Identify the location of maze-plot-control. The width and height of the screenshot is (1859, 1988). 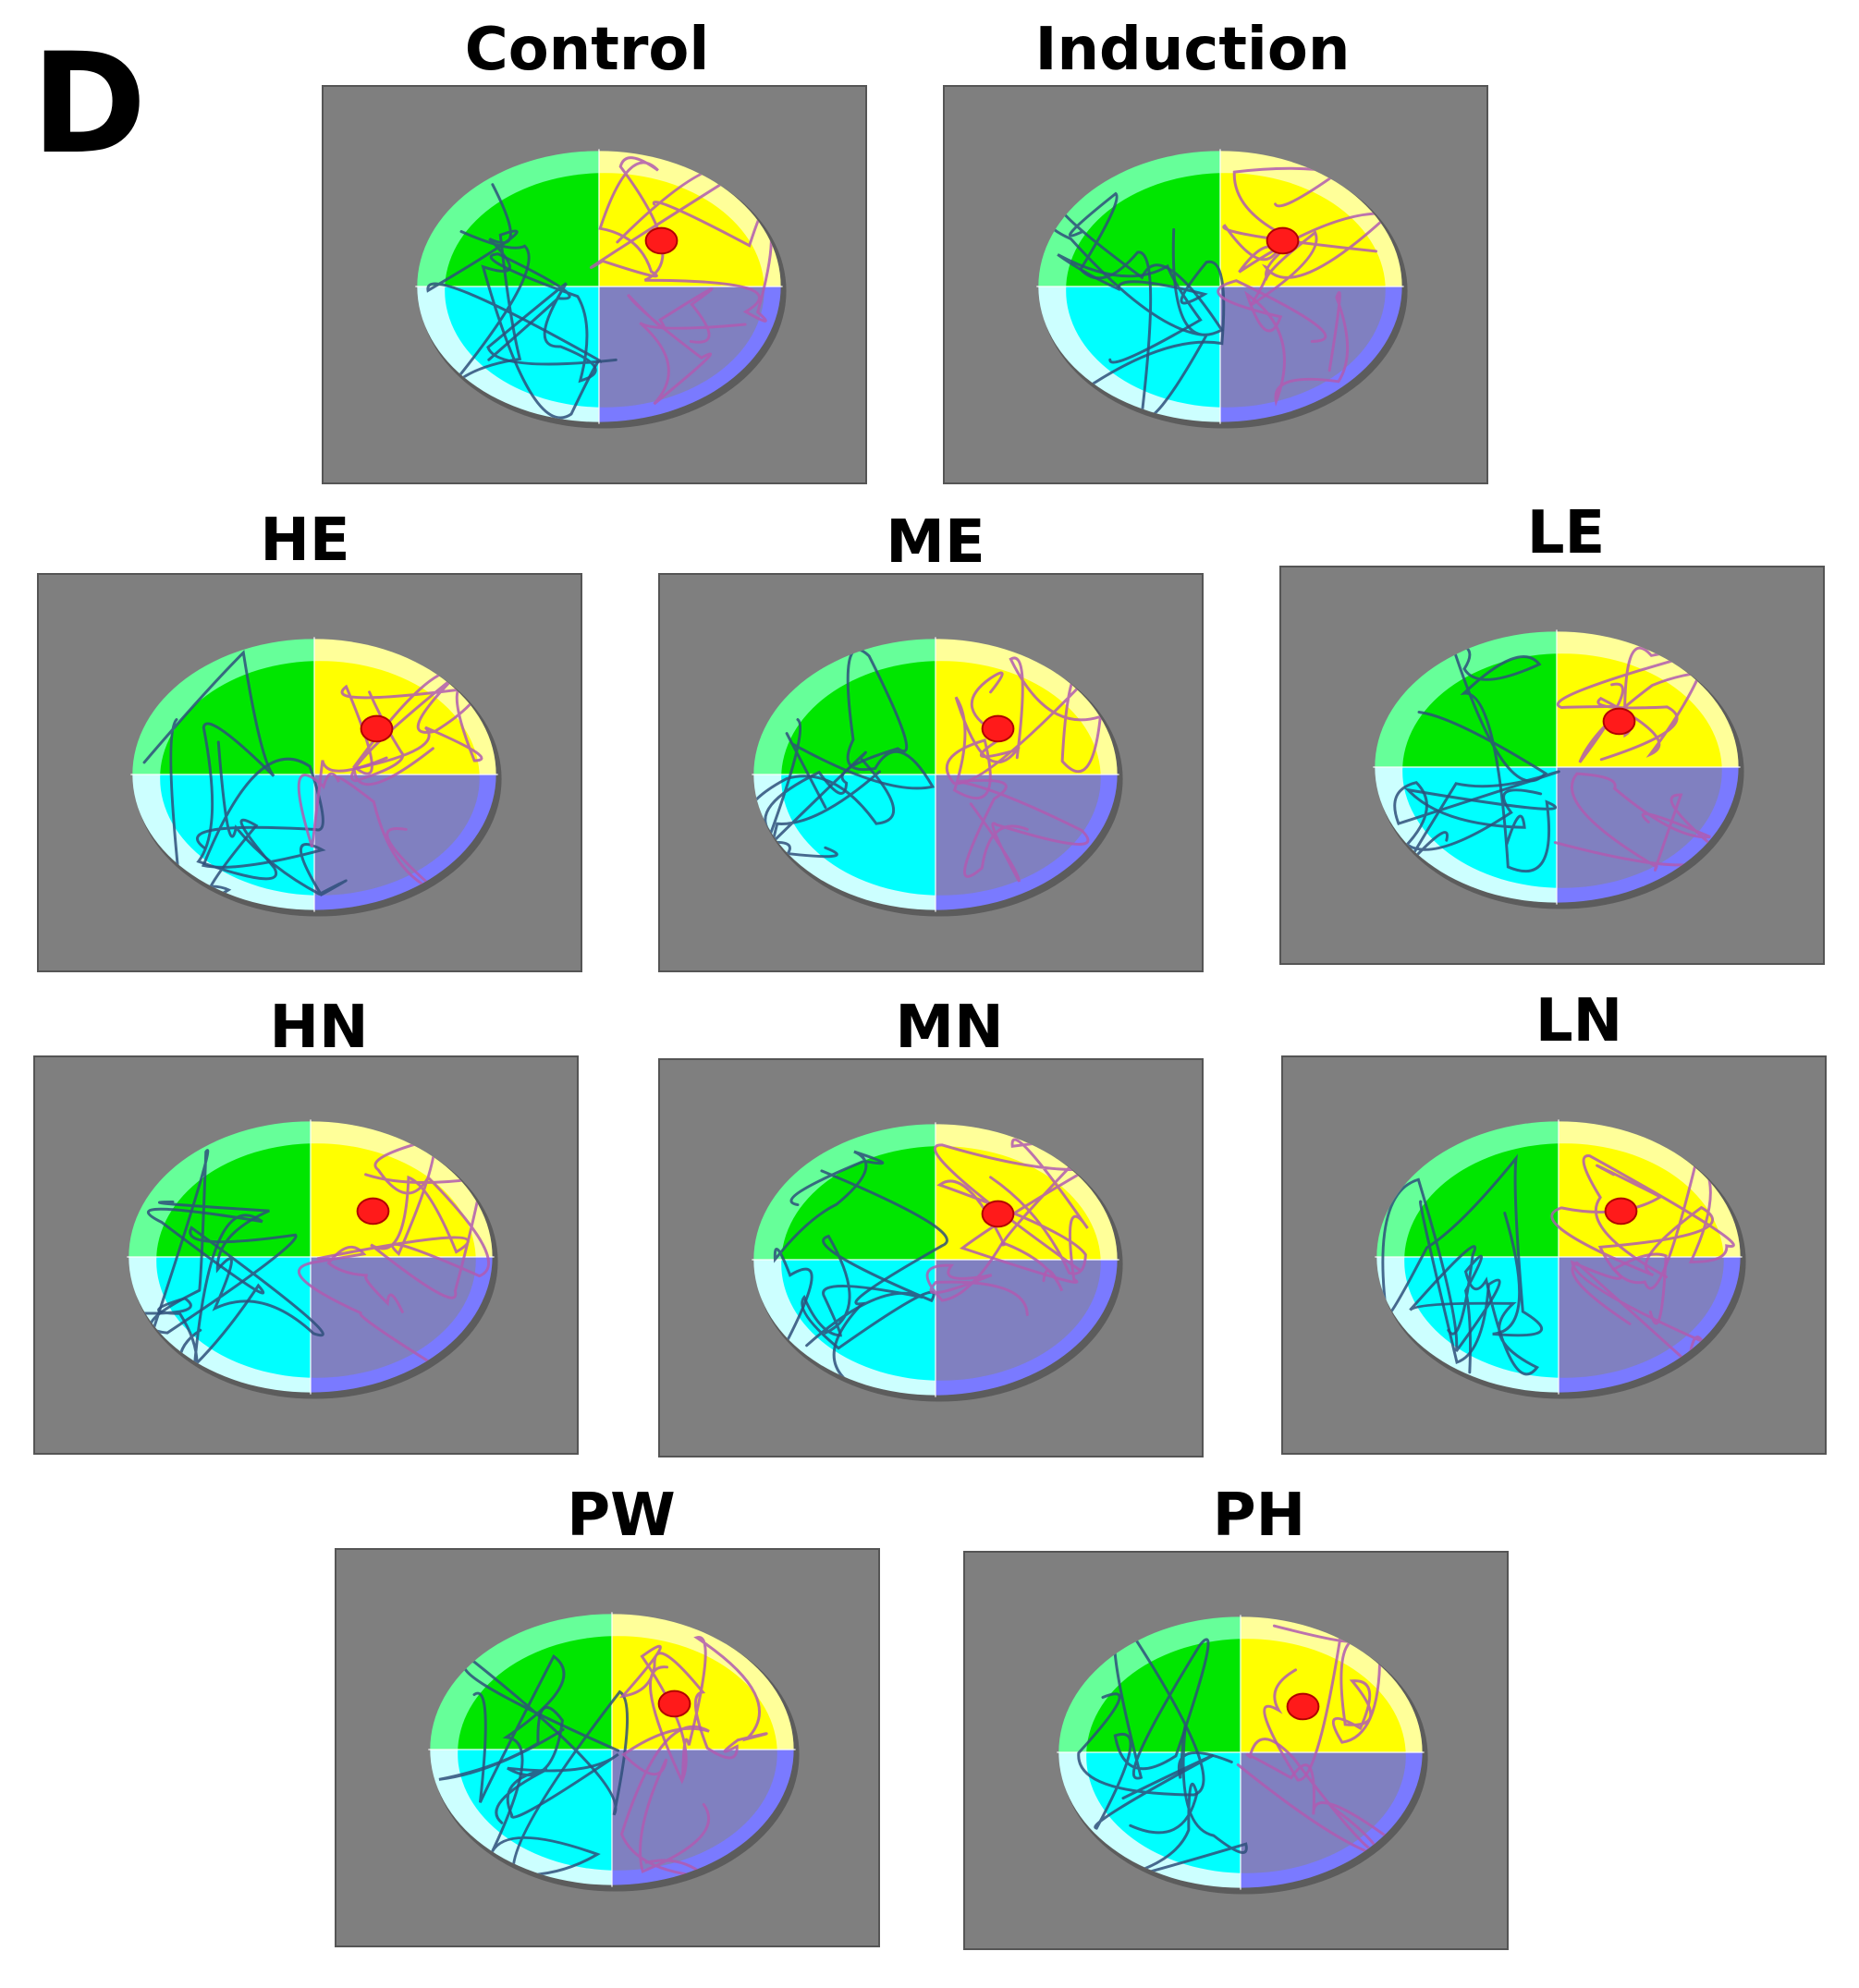
(594, 284).